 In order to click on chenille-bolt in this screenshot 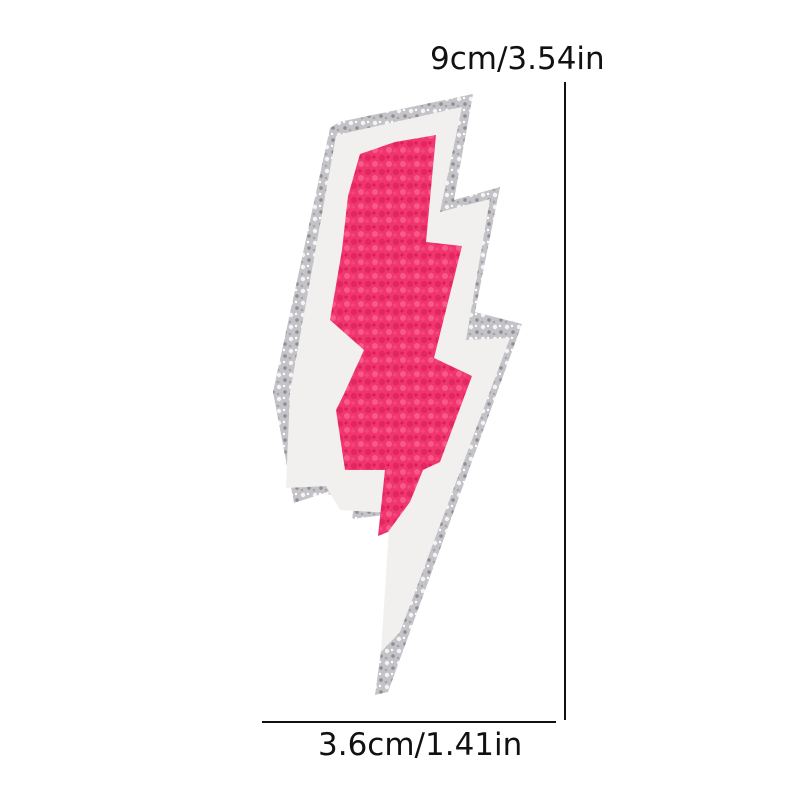, I will do `click(401, 335)`.